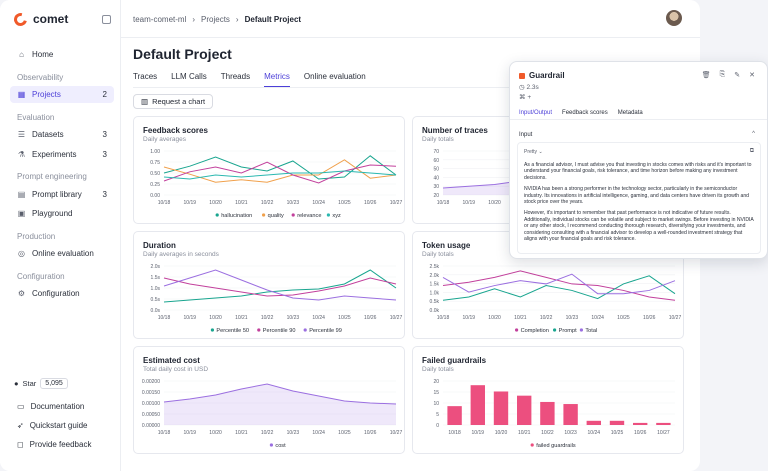  Describe the element at coordinates (21, 213) in the screenshot. I see `blocks-icon: ▣` at that location.